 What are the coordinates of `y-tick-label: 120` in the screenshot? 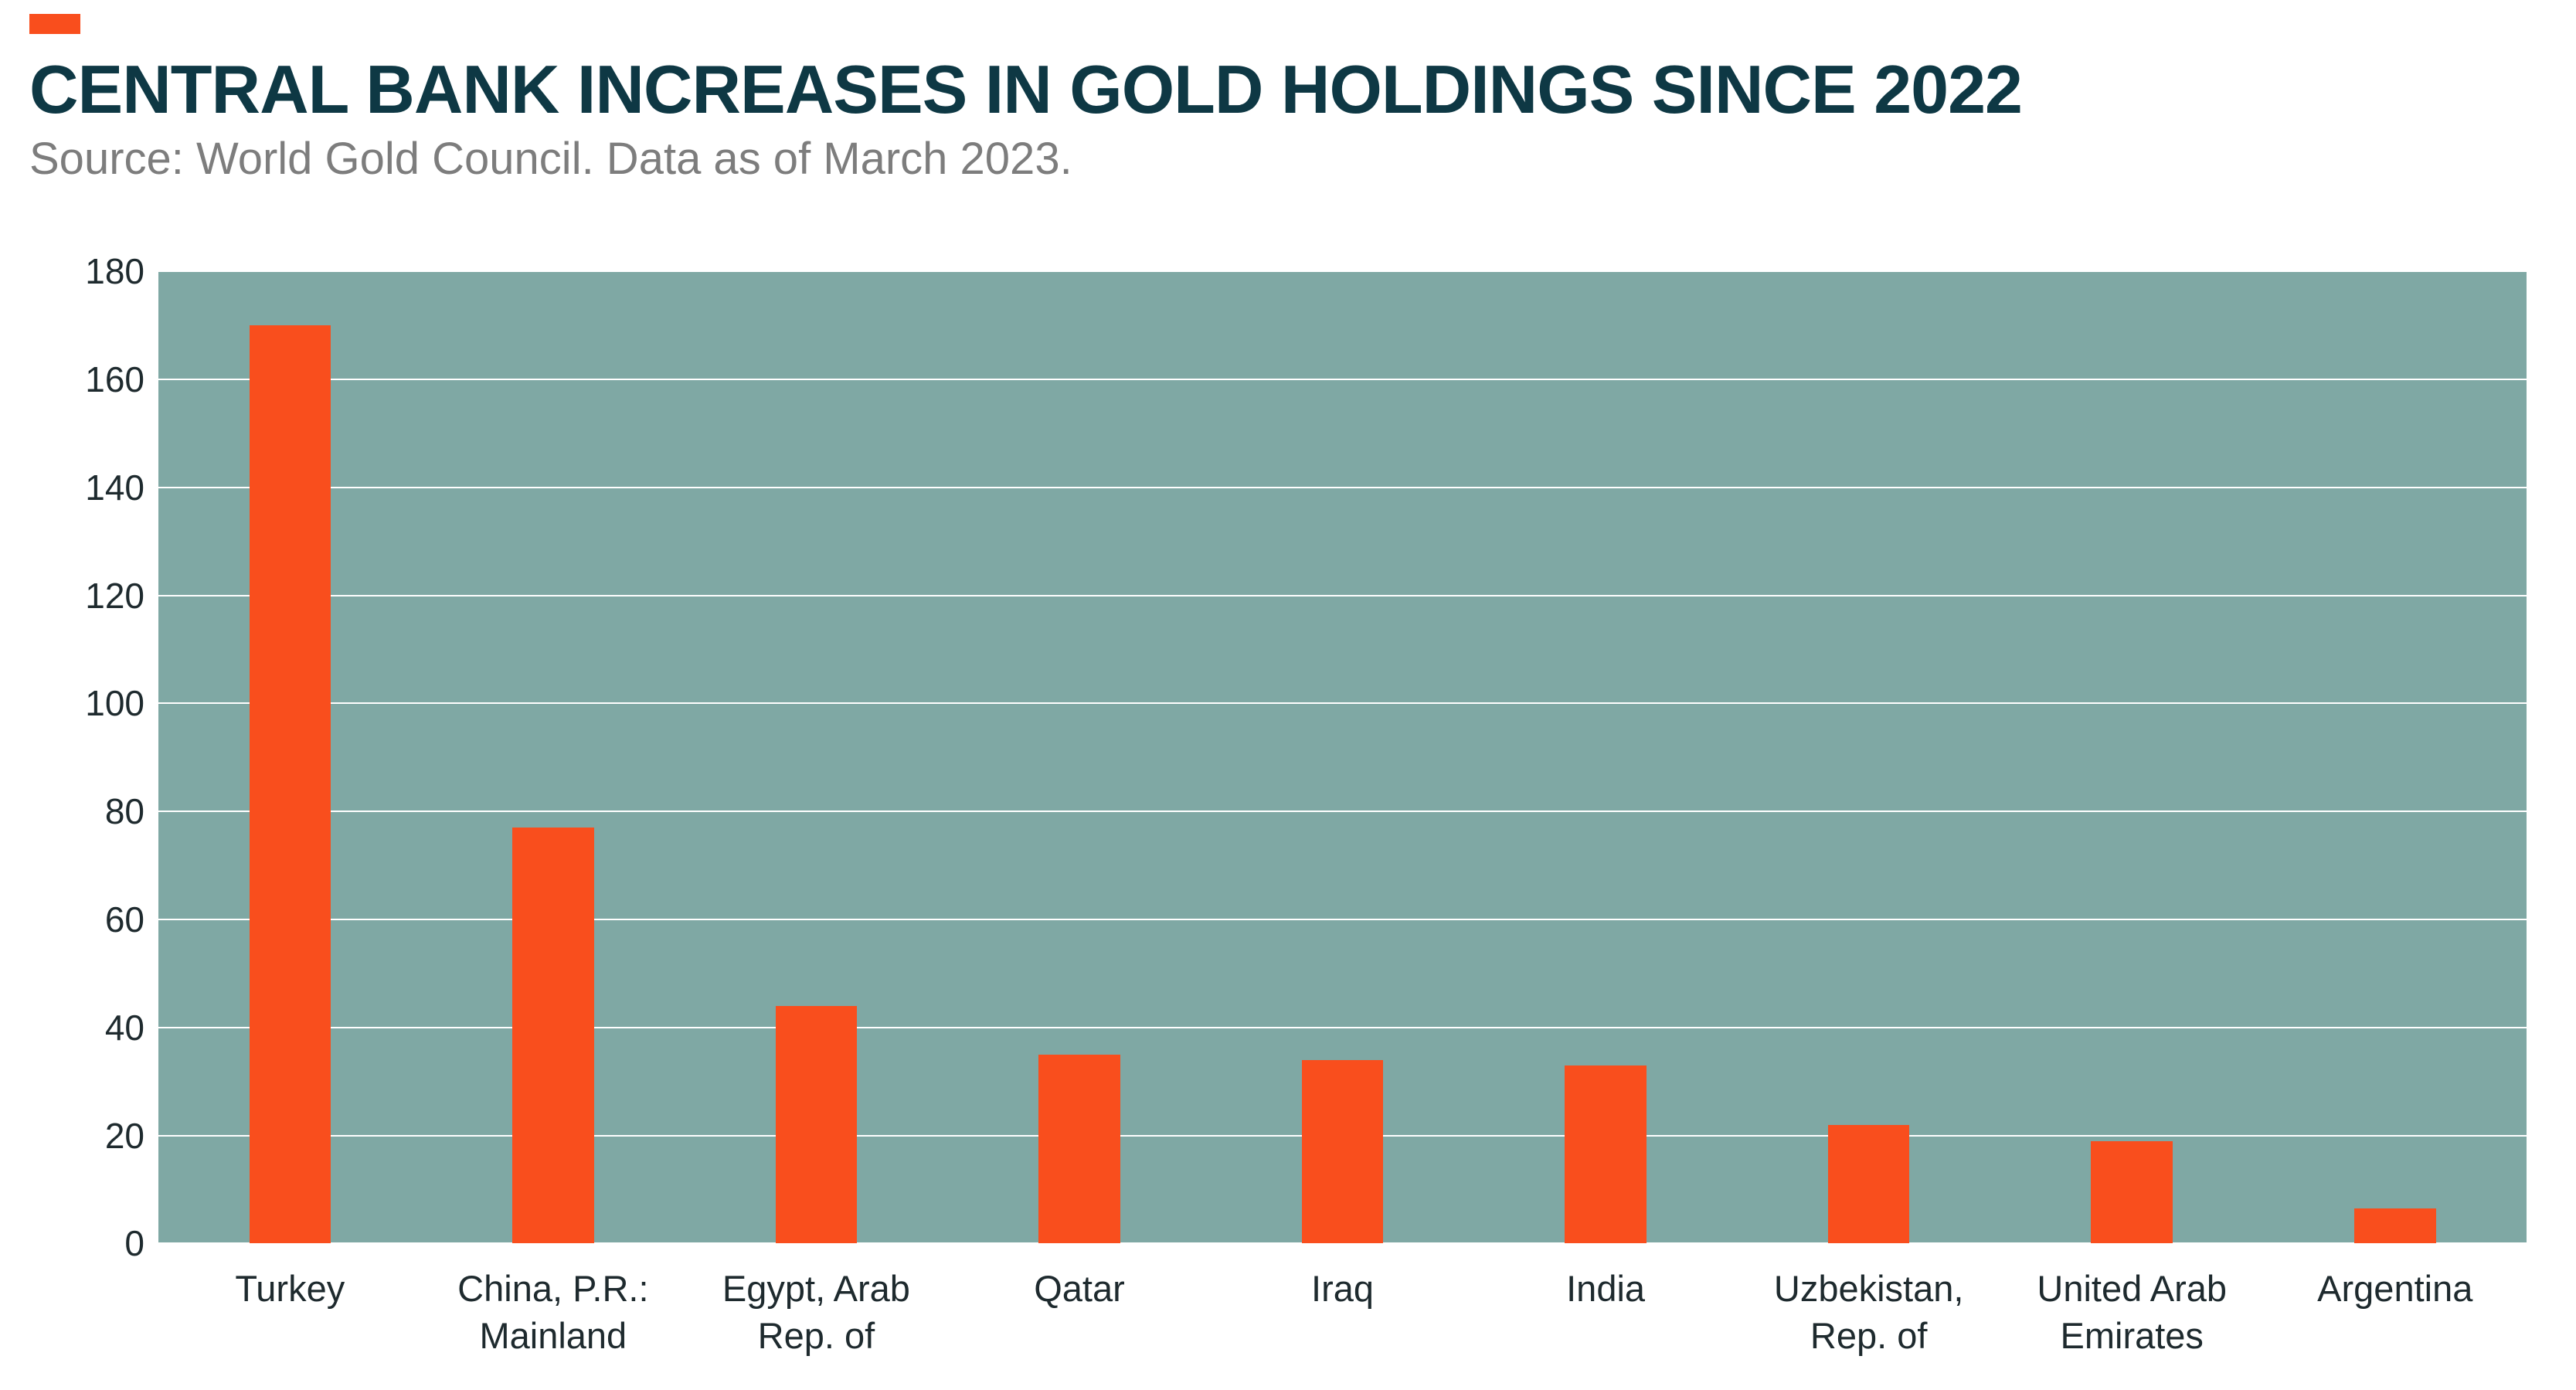 It's located at (114, 595).